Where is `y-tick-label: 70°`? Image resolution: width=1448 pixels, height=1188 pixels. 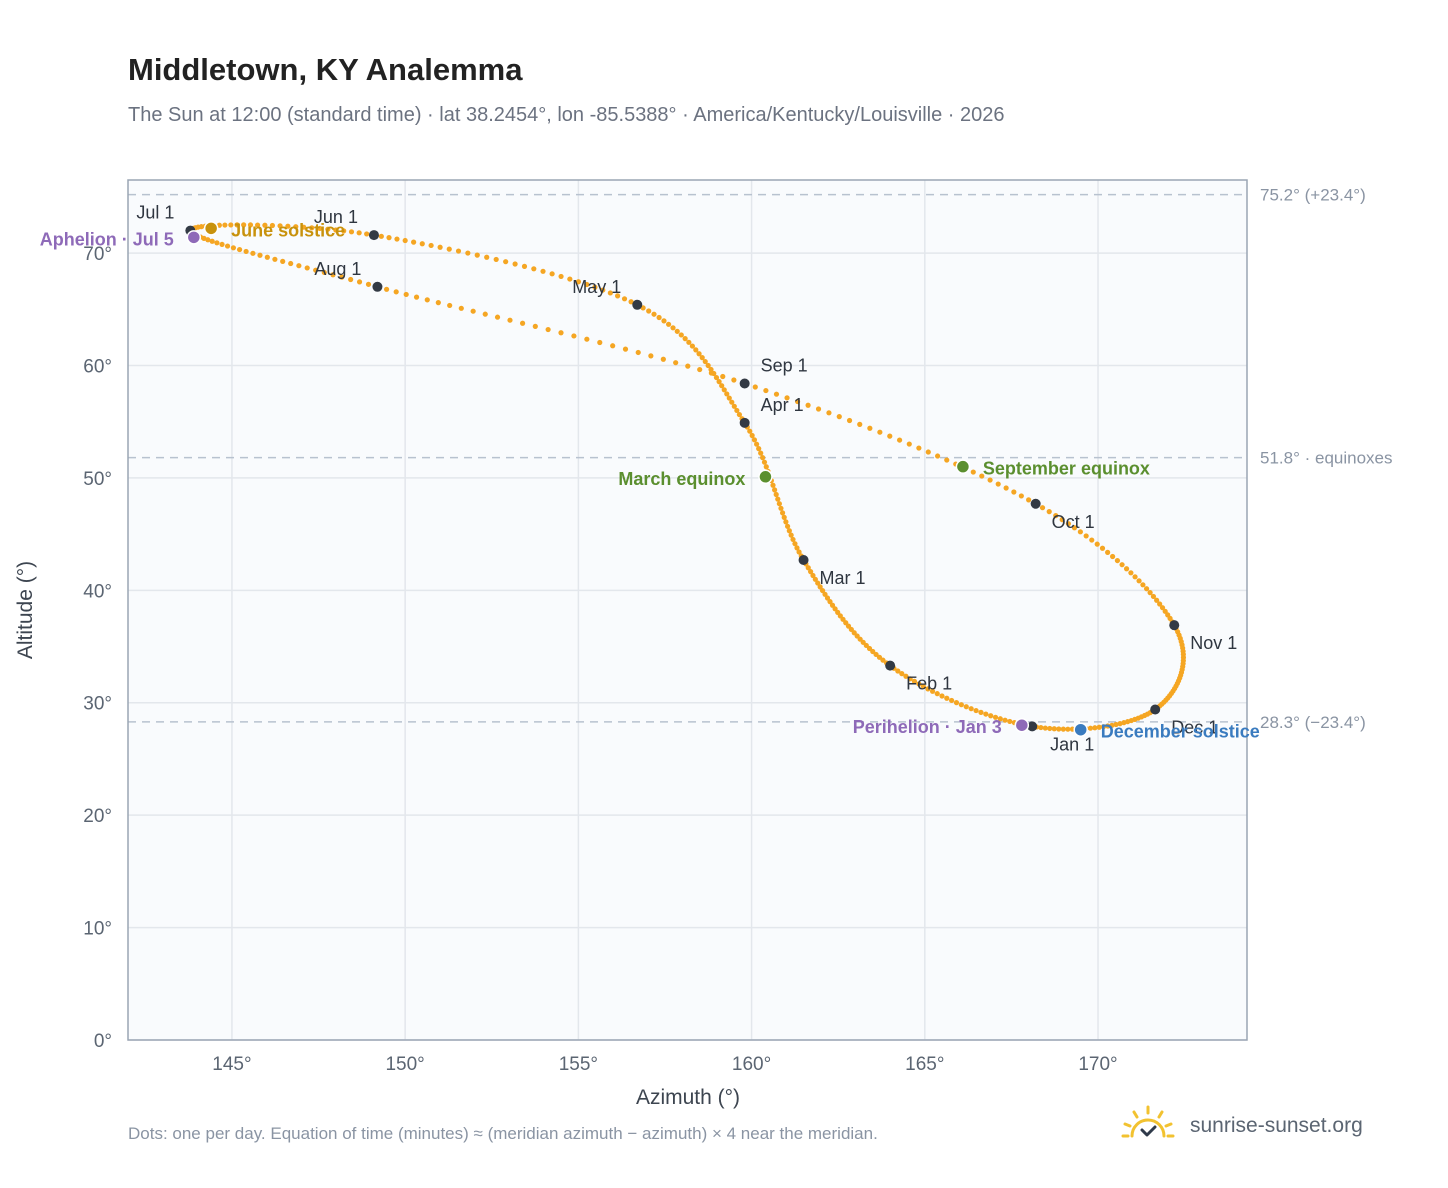 y-tick-label: 70° is located at coordinates (97, 254).